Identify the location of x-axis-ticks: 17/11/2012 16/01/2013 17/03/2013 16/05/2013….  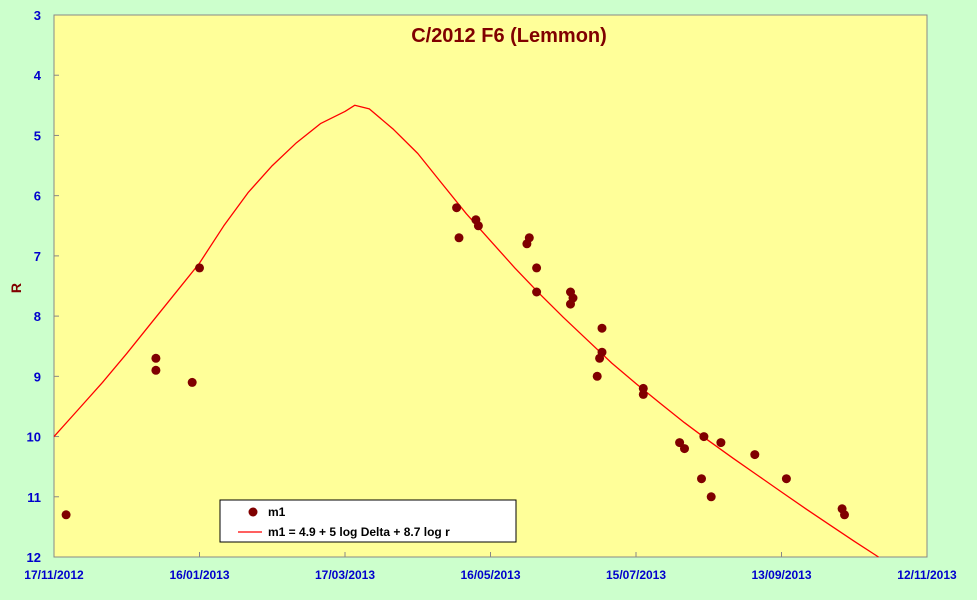
(490, 567).